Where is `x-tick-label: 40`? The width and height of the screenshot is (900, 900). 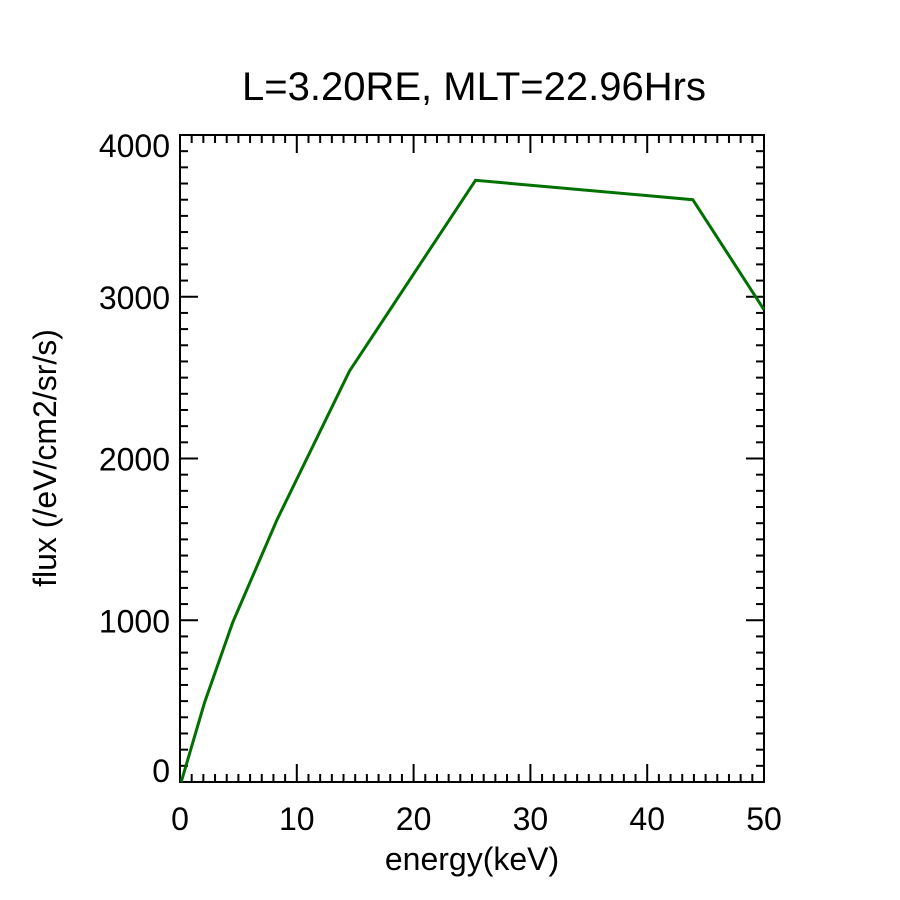 x-tick-label: 40 is located at coordinates (647, 819).